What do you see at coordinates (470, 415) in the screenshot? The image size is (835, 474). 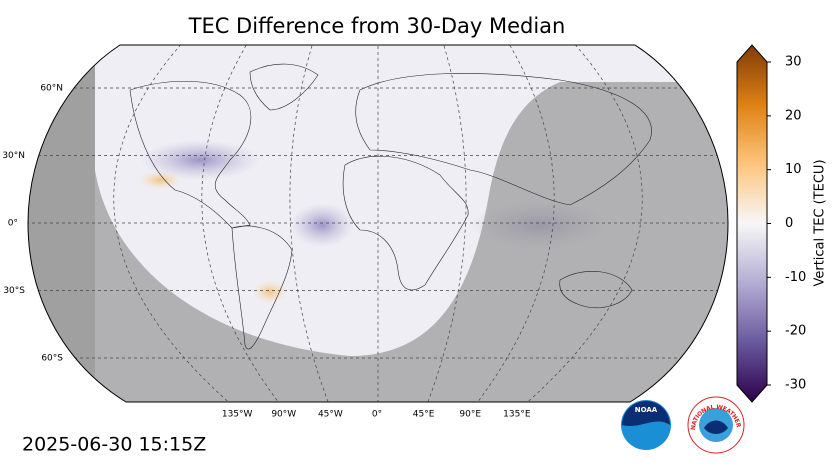 I see `lon-label: 90°E` at bounding box center [470, 415].